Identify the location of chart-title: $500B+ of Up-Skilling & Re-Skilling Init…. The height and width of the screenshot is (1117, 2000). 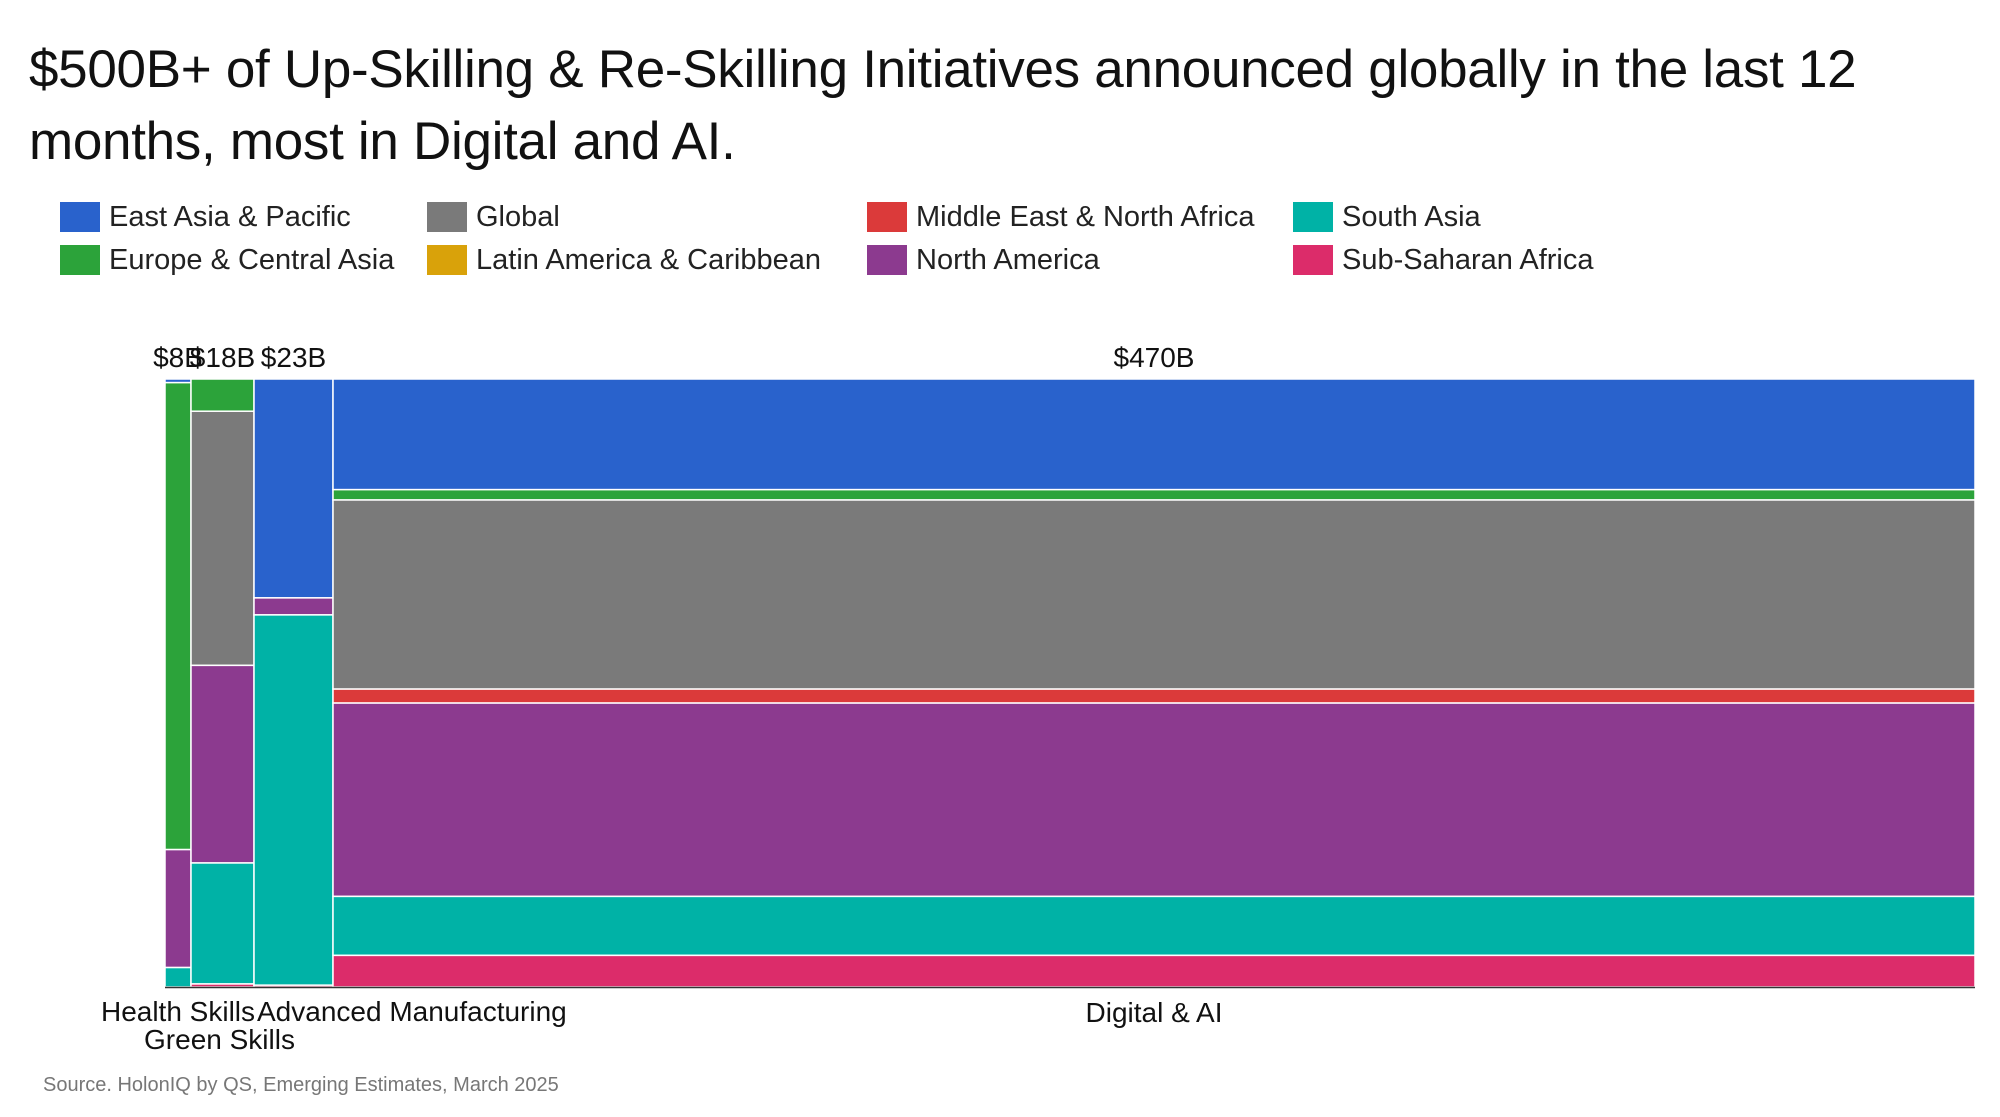
(943, 105).